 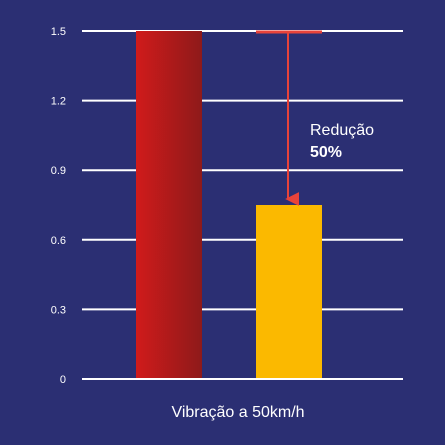 What do you see at coordinates (289, 292) in the screenshot?
I see `bar-after` at bounding box center [289, 292].